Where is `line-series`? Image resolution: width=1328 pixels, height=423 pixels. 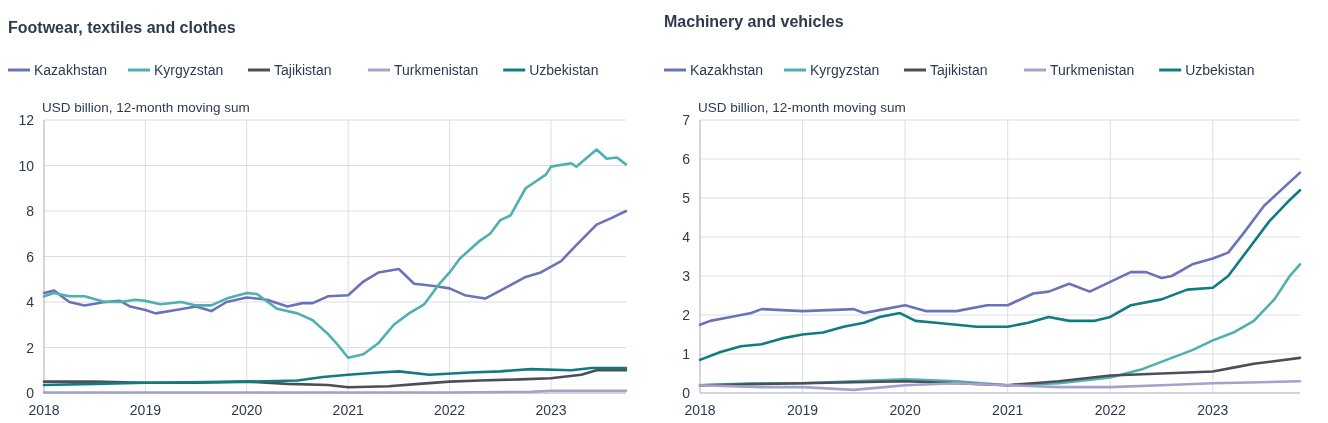
line-series is located at coordinates (335, 262).